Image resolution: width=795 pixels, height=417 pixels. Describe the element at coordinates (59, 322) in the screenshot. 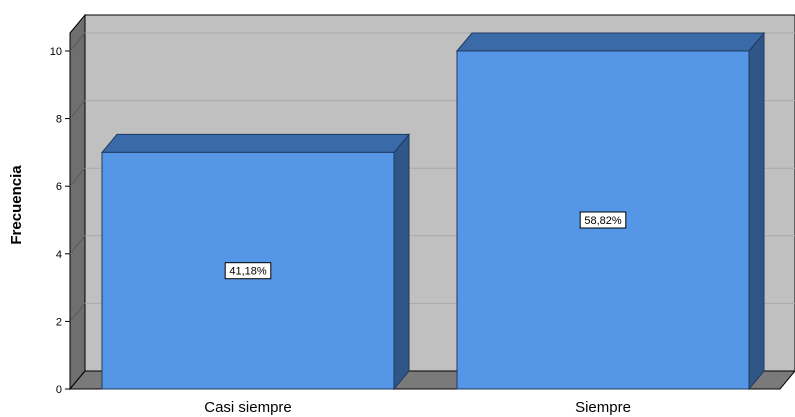

I see `y-tick-label: 2` at that location.